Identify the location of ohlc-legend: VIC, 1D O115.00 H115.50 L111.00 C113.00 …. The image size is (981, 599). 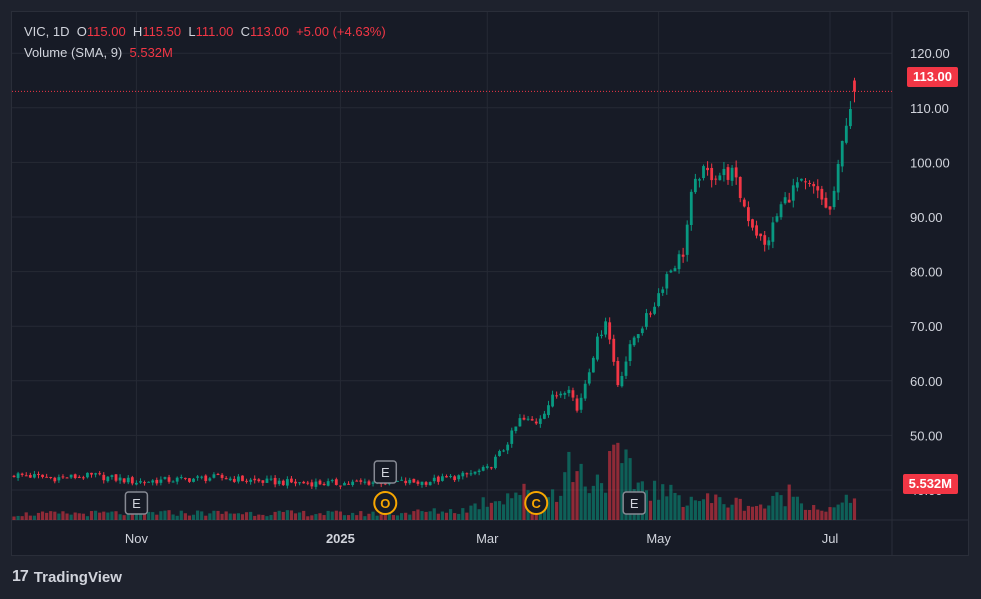
(205, 31).